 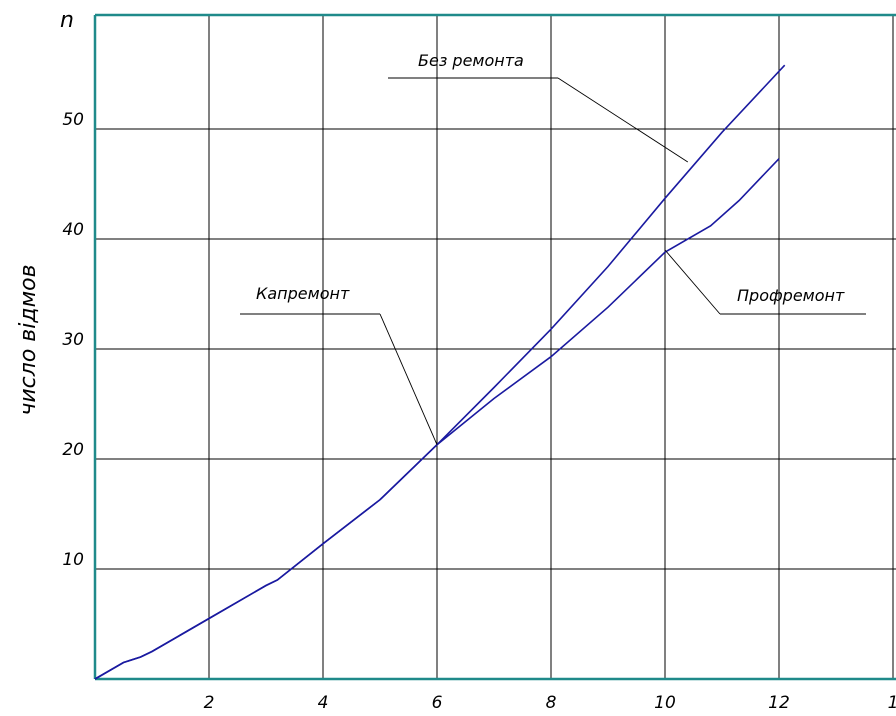 What do you see at coordinates (779, 703) in the screenshot?
I see `x-tick-label: 12` at bounding box center [779, 703].